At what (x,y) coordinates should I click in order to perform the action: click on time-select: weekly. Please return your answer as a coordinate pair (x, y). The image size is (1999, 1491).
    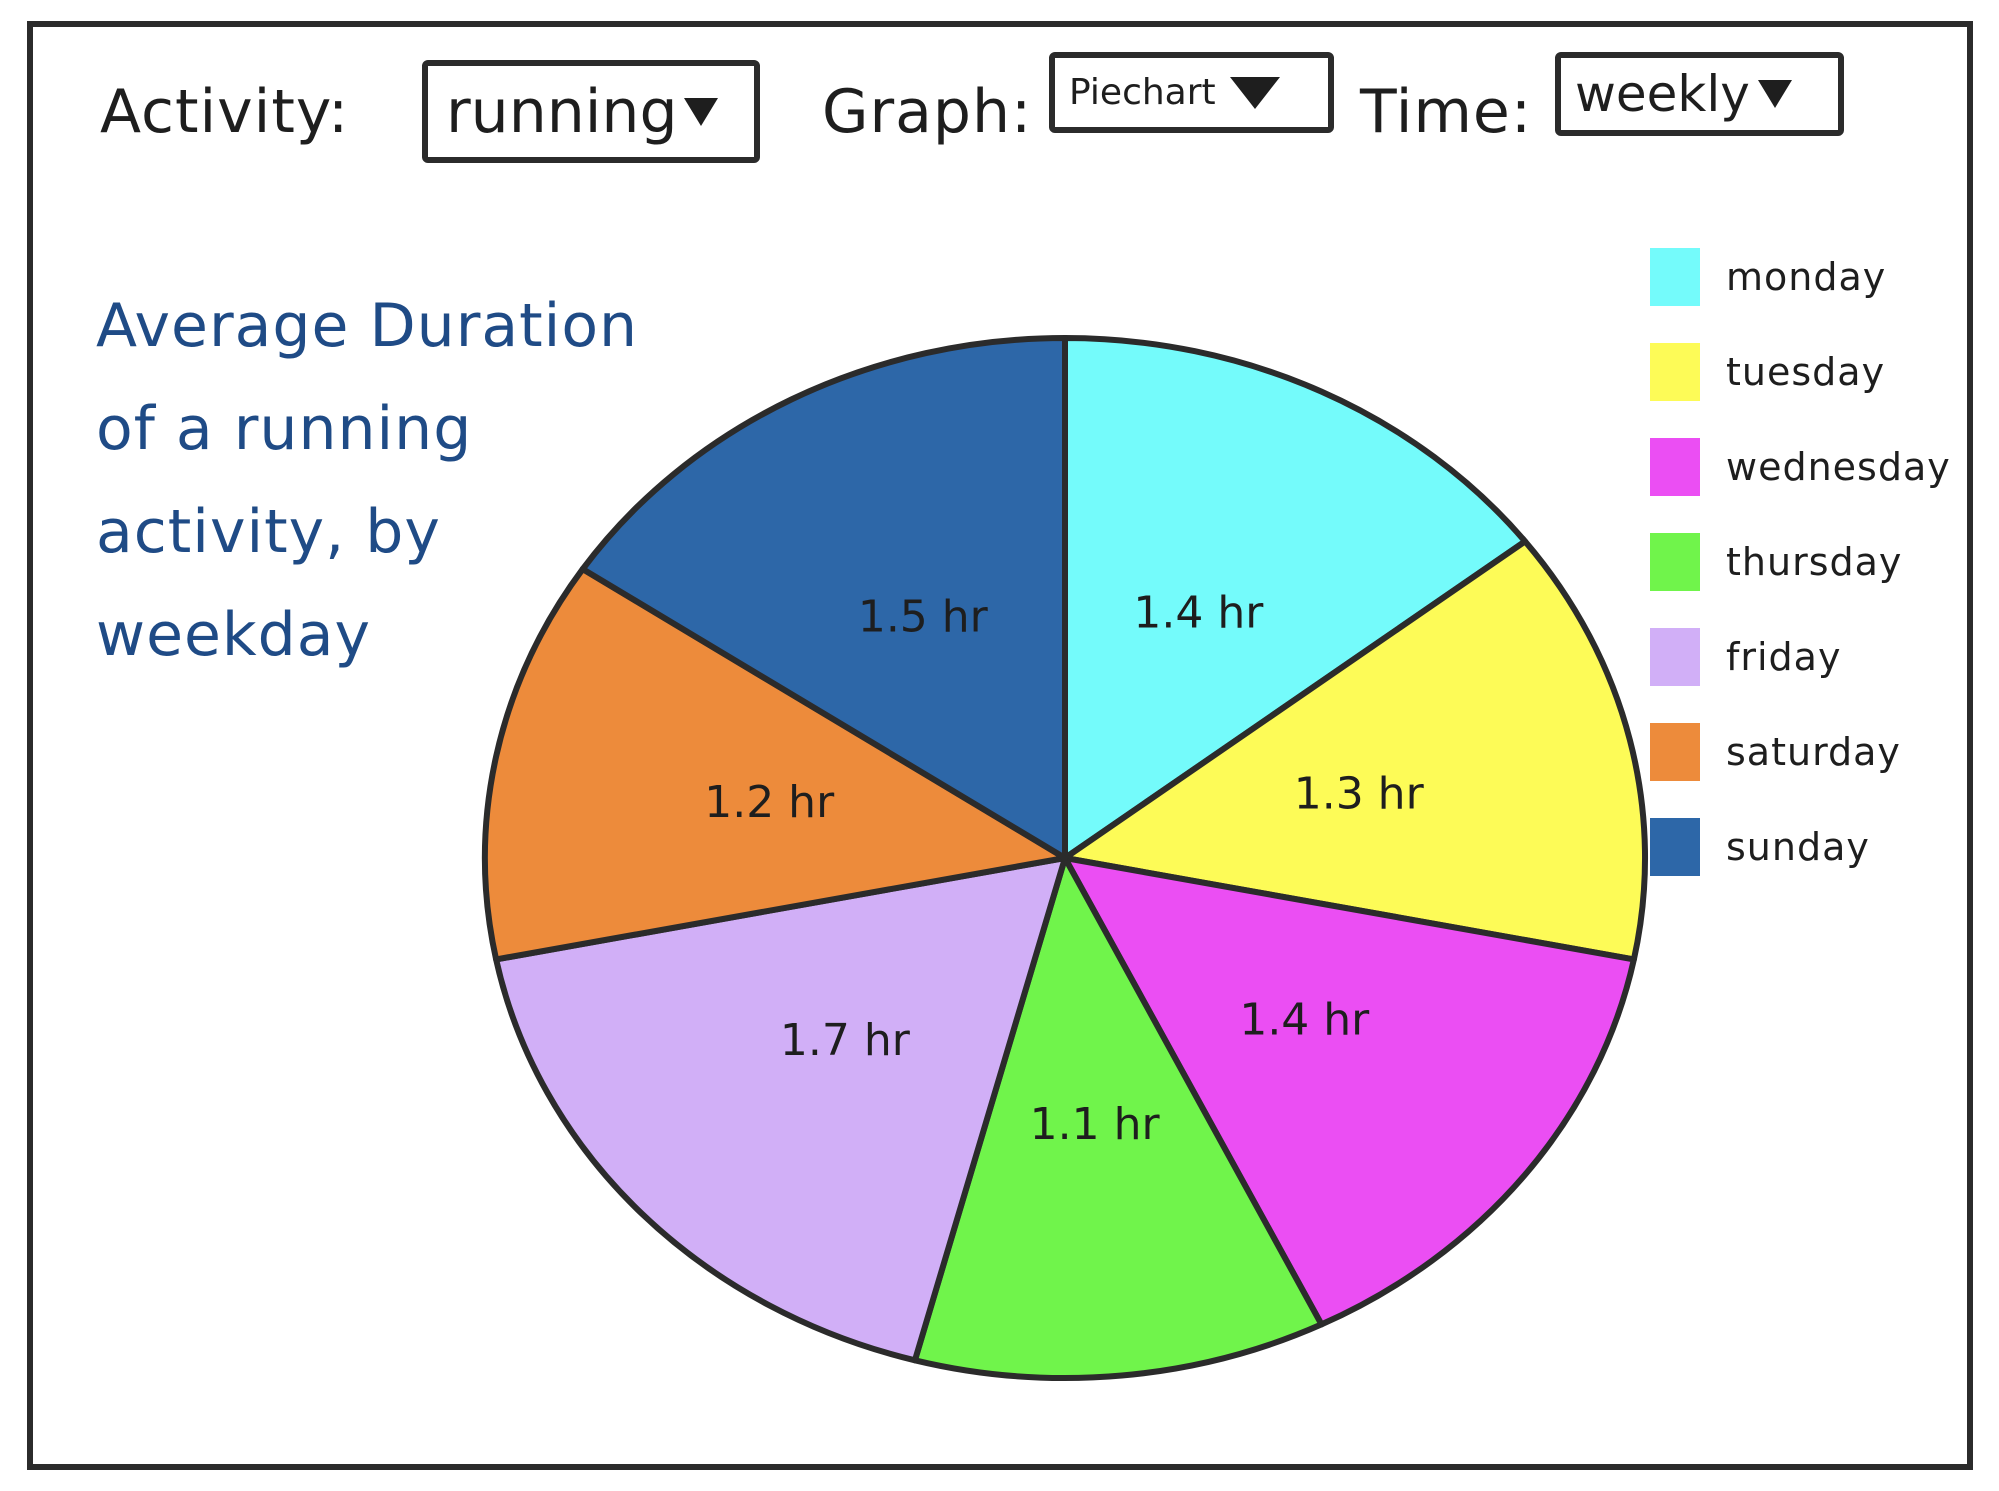
    Looking at the image, I should click on (1699, 94).